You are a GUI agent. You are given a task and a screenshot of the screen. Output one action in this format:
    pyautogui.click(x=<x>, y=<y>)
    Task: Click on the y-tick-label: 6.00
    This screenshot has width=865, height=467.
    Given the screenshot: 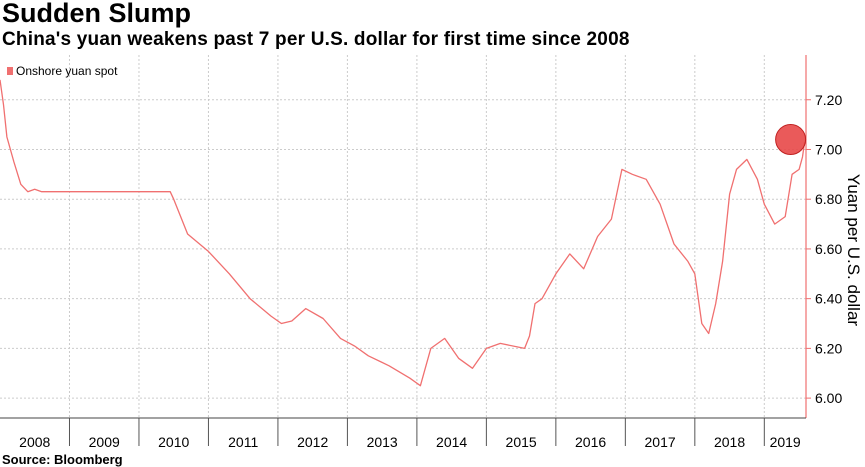 What is the action you would take?
    pyautogui.click(x=828, y=398)
    